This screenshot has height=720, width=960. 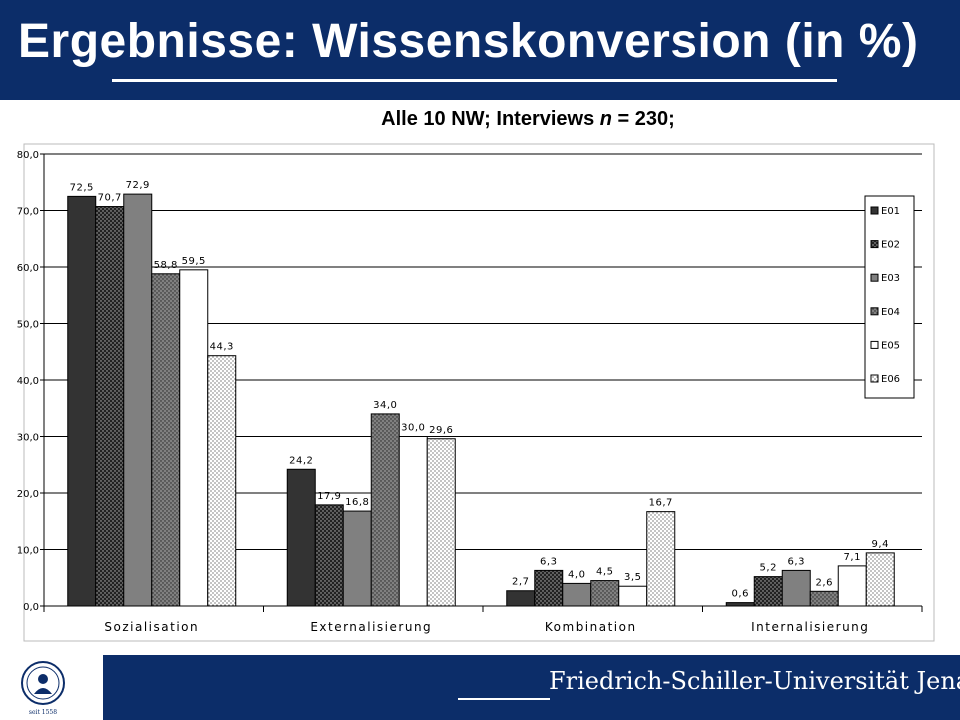 What do you see at coordinates (880, 544) in the screenshot?
I see `data-label: 9,4` at bounding box center [880, 544].